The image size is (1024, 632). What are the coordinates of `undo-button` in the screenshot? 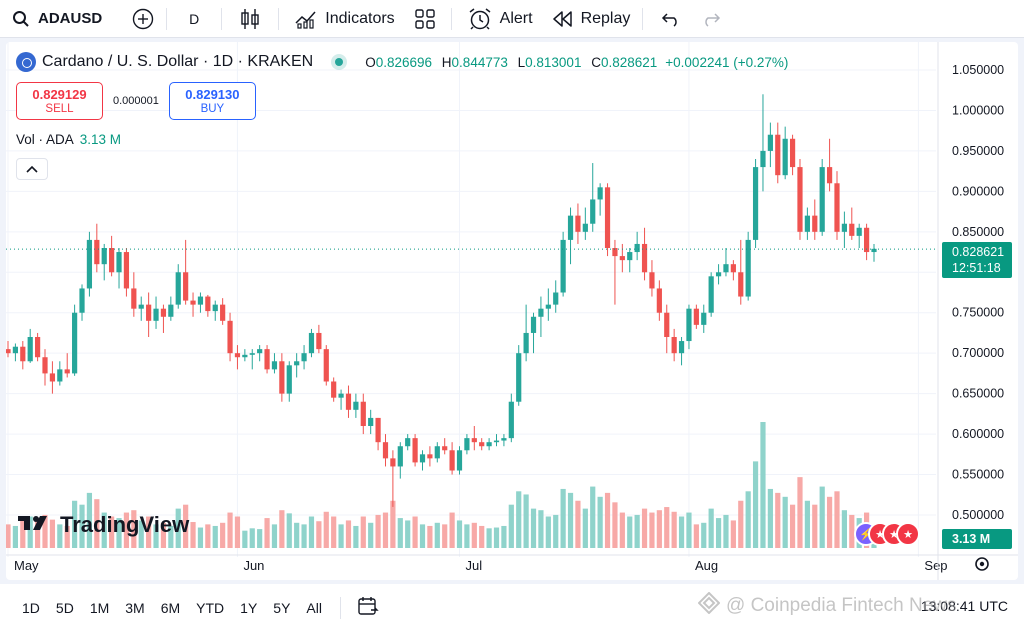 It's located at (671, 19).